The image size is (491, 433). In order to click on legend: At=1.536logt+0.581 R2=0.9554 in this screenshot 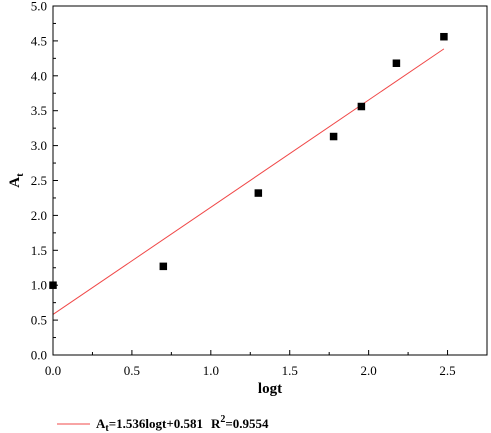, I will do `click(163, 423)`.